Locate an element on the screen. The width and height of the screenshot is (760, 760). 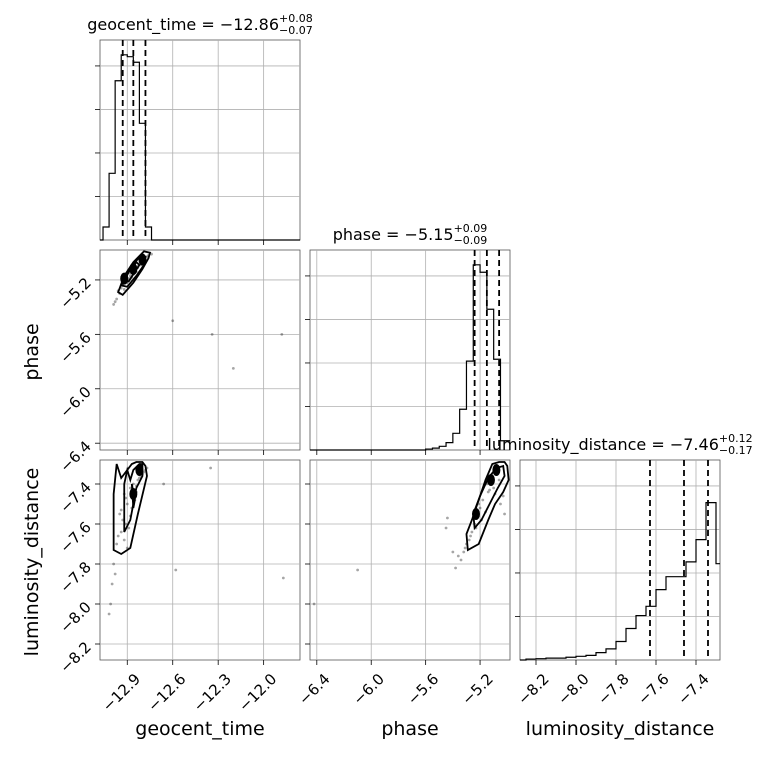
panel-2d-phase-vs-geocent-time: −6.4 −6.0 −5.6 −5.2 is located at coordinates (178, 362).